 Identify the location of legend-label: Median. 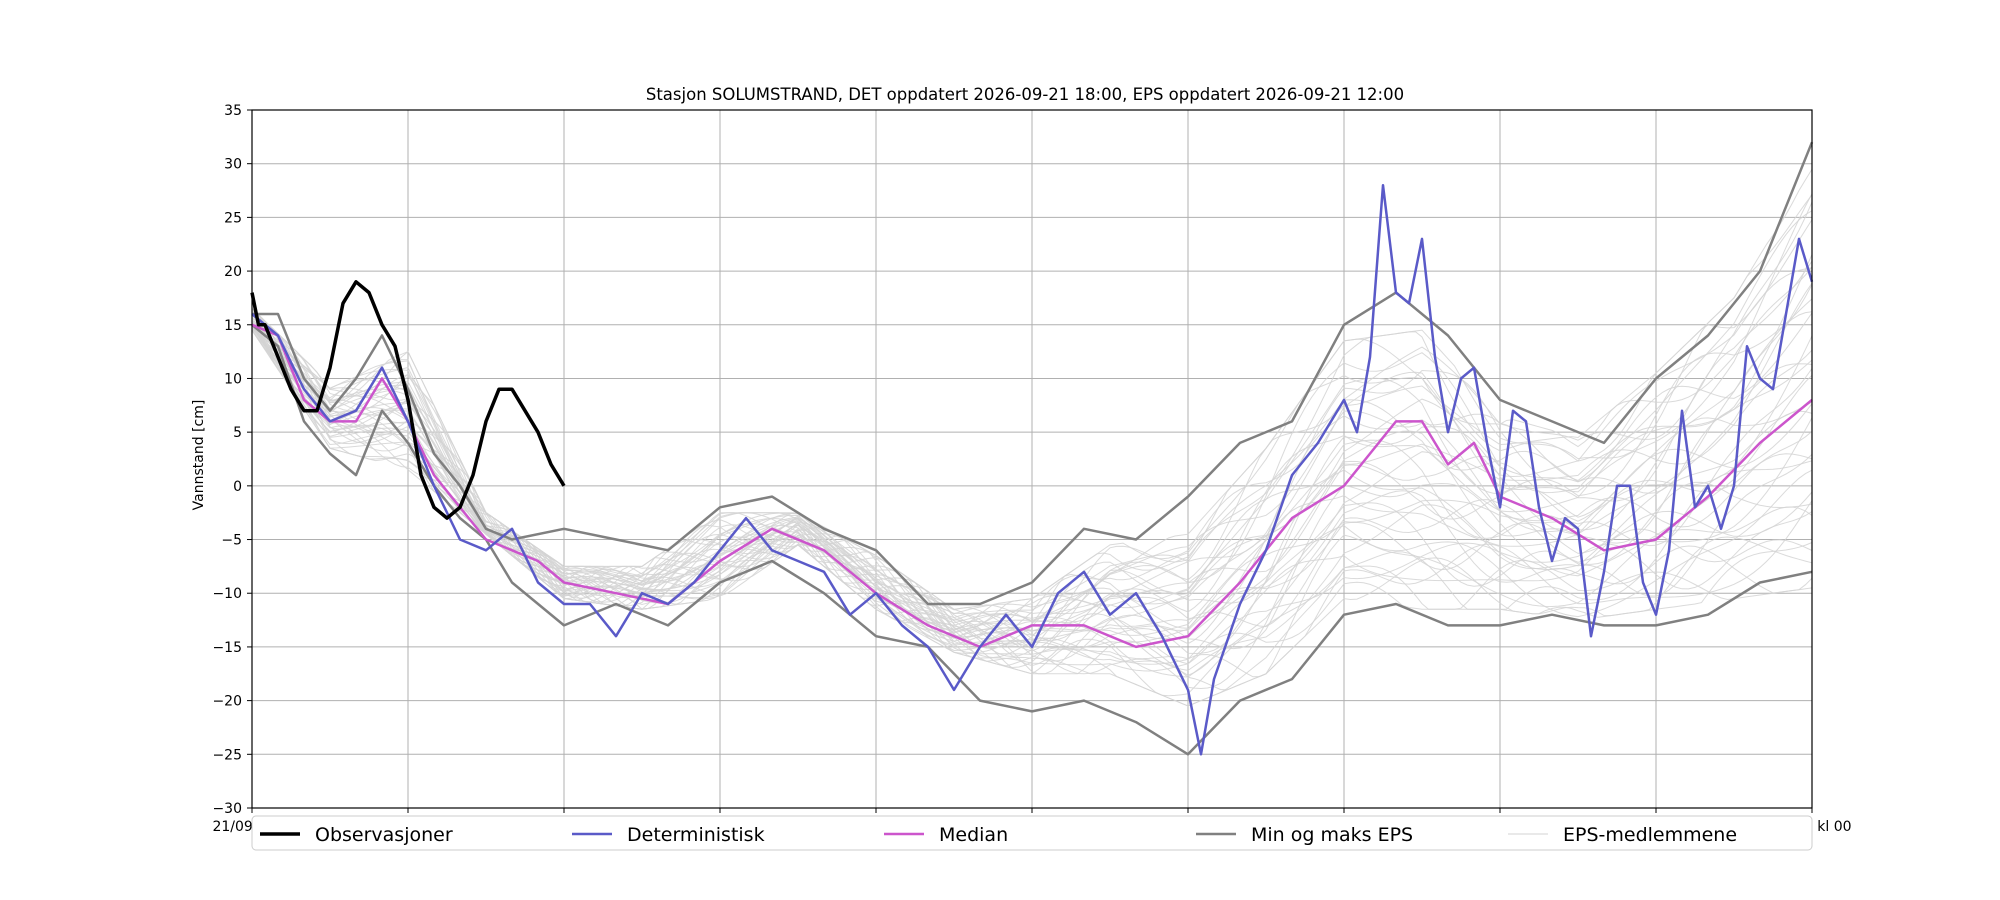
(973, 835).